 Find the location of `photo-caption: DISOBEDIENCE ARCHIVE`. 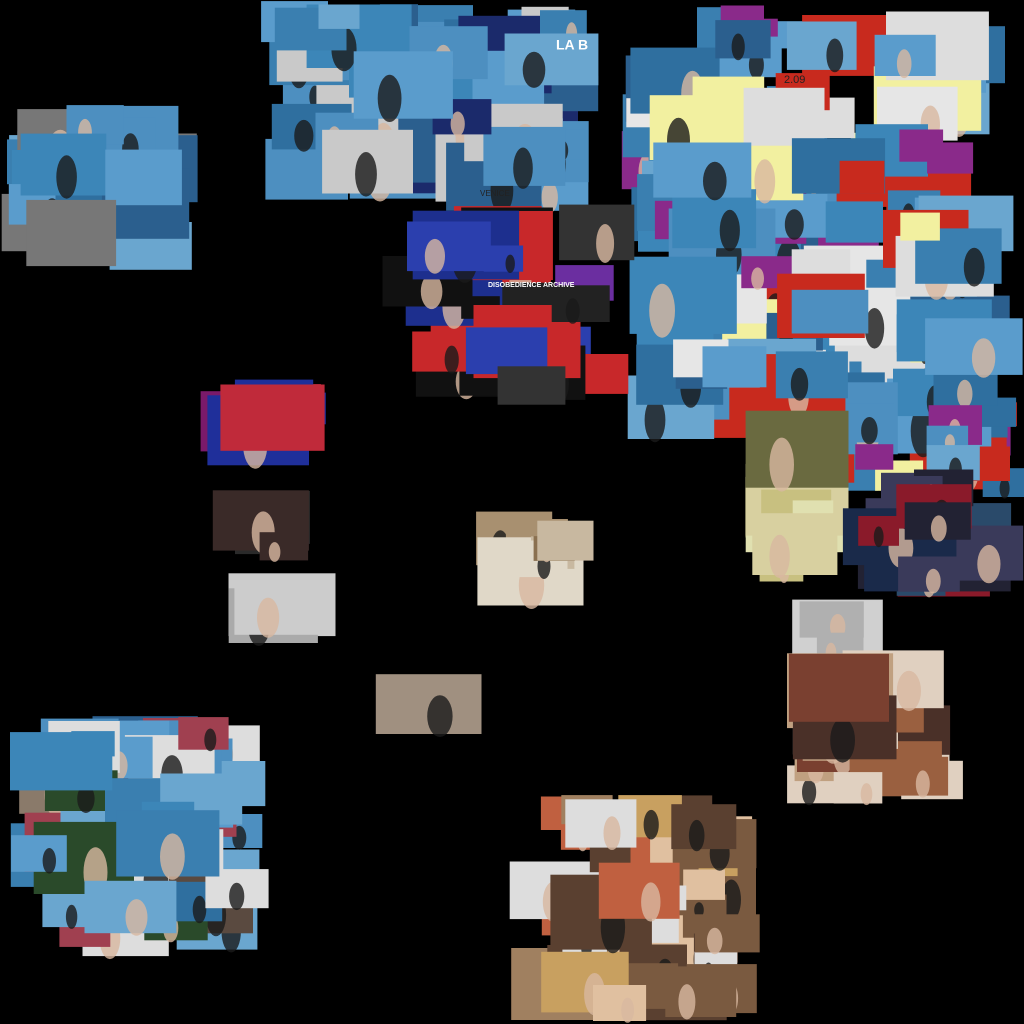

photo-caption: DISOBEDIENCE ARCHIVE is located at coordinates (531, 285).